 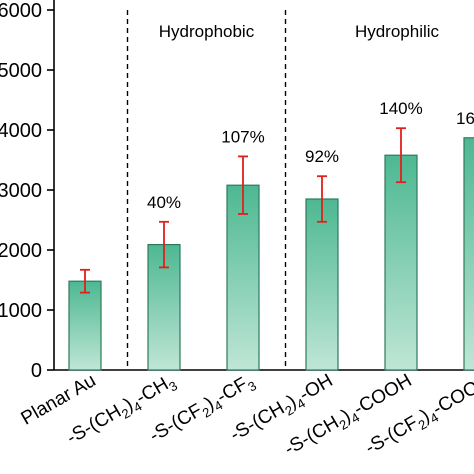 I want to click on group-label: Hydrophobic, so click(x=207, y=31).